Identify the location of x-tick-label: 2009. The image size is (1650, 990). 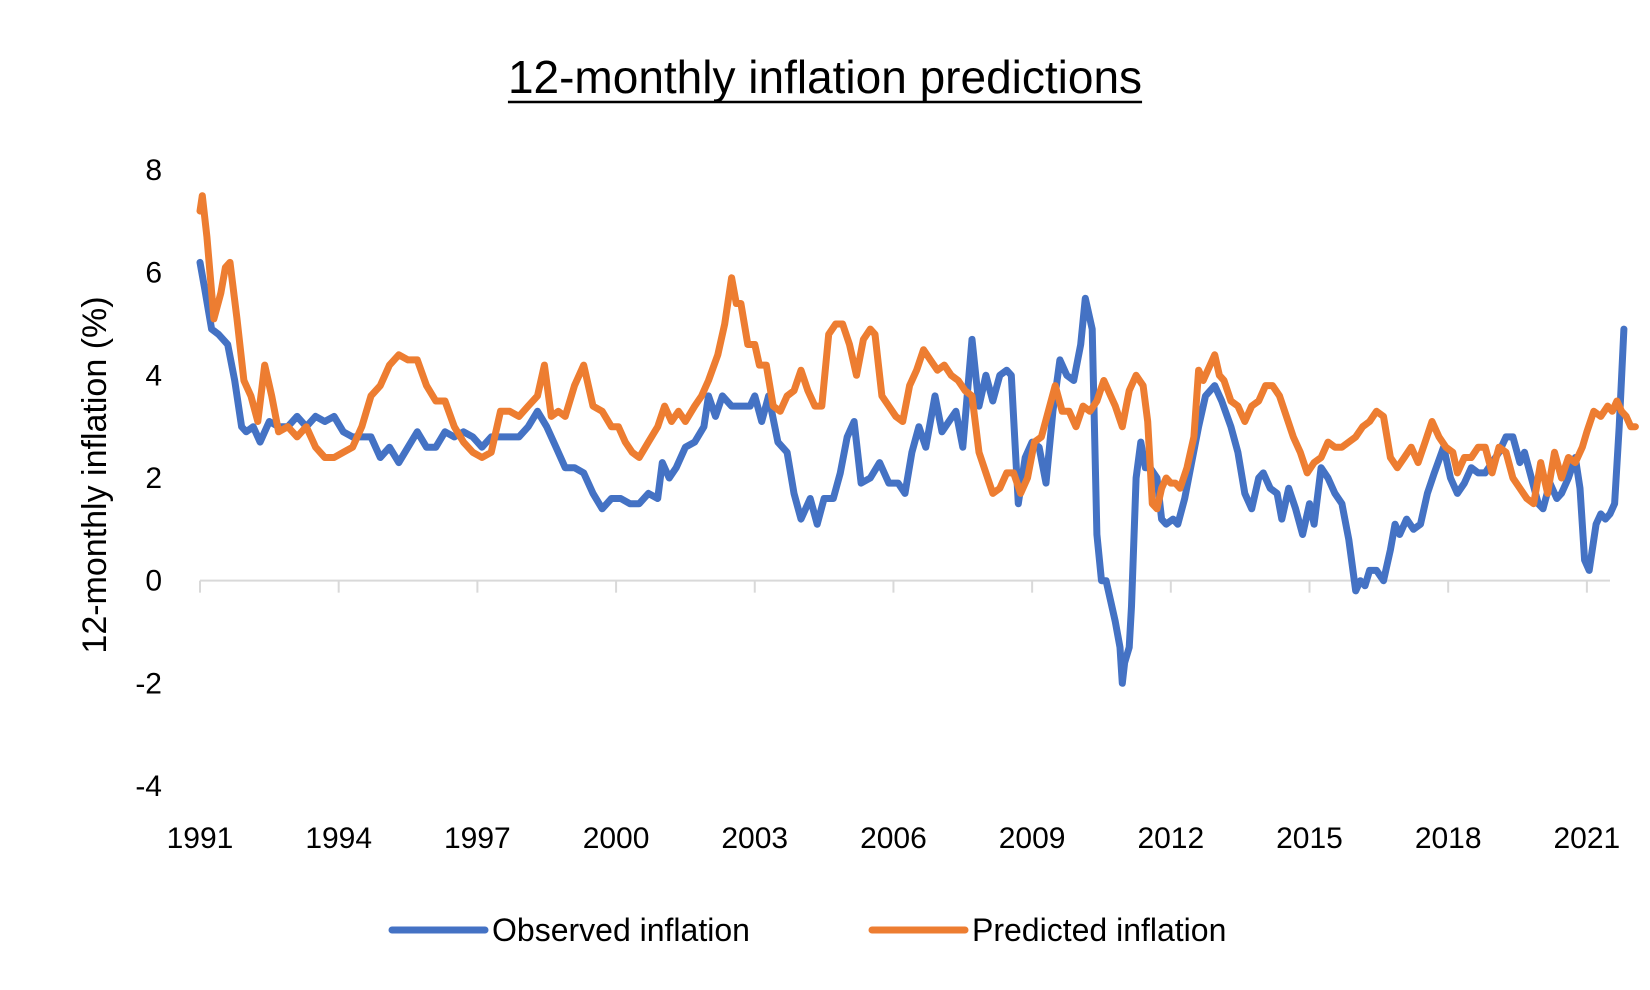
(1032, 838).